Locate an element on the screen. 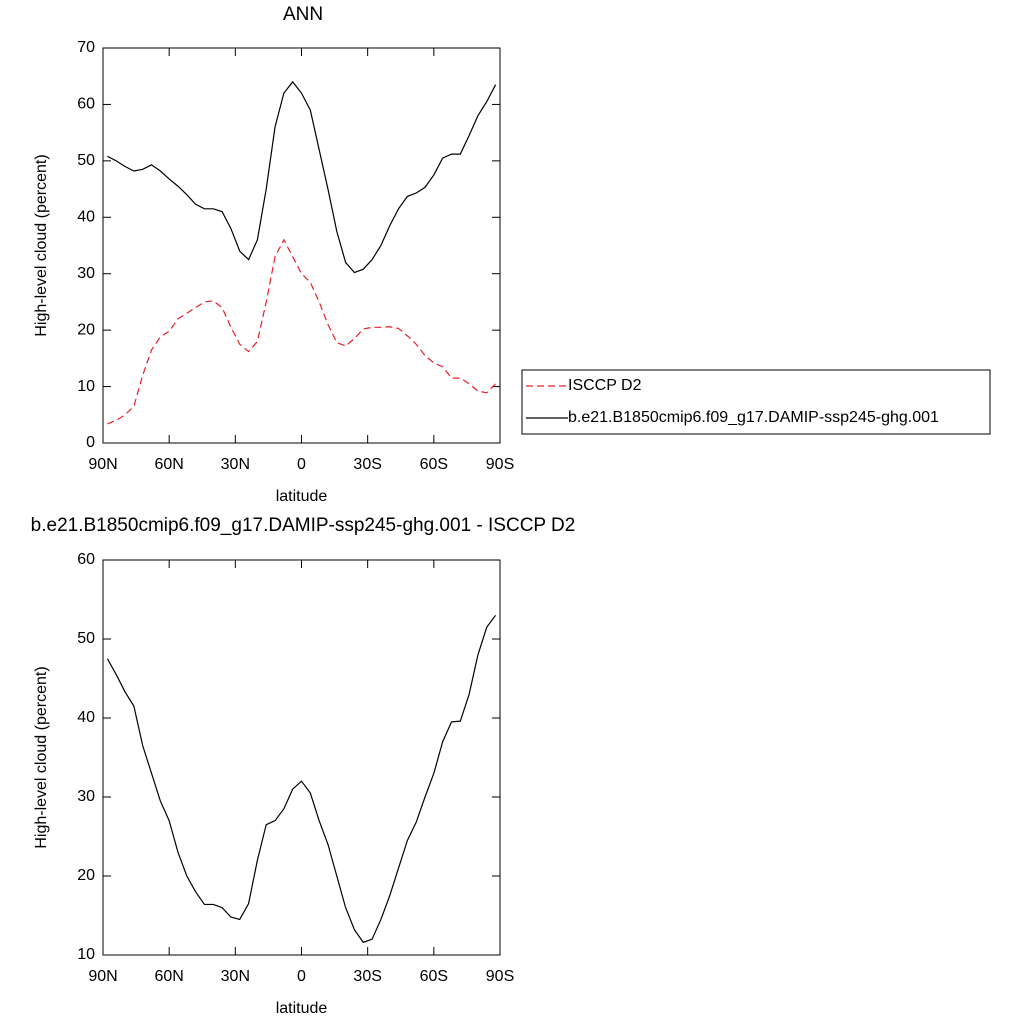 This screenshot has height=1024, width=1024. y-tick-label: 0 is located at coordinates (90, 442).